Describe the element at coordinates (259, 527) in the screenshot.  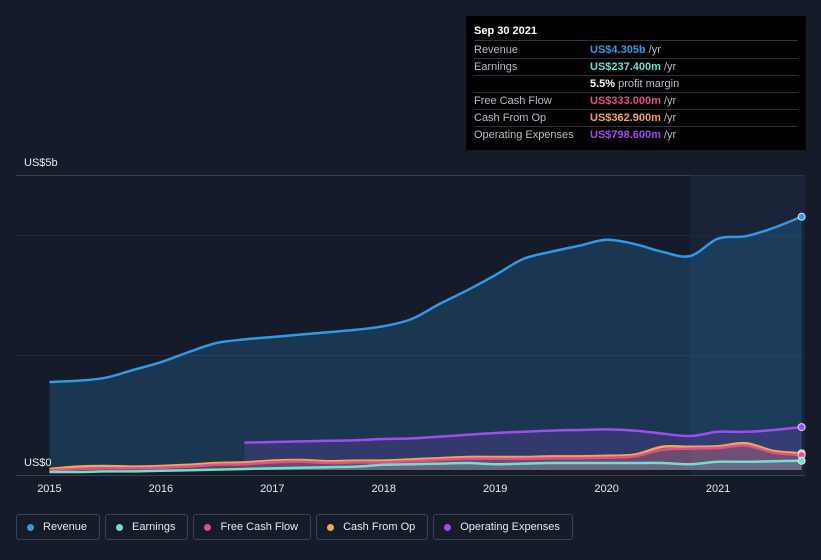
I see `legend-label: Free Cash Flow` at that location.